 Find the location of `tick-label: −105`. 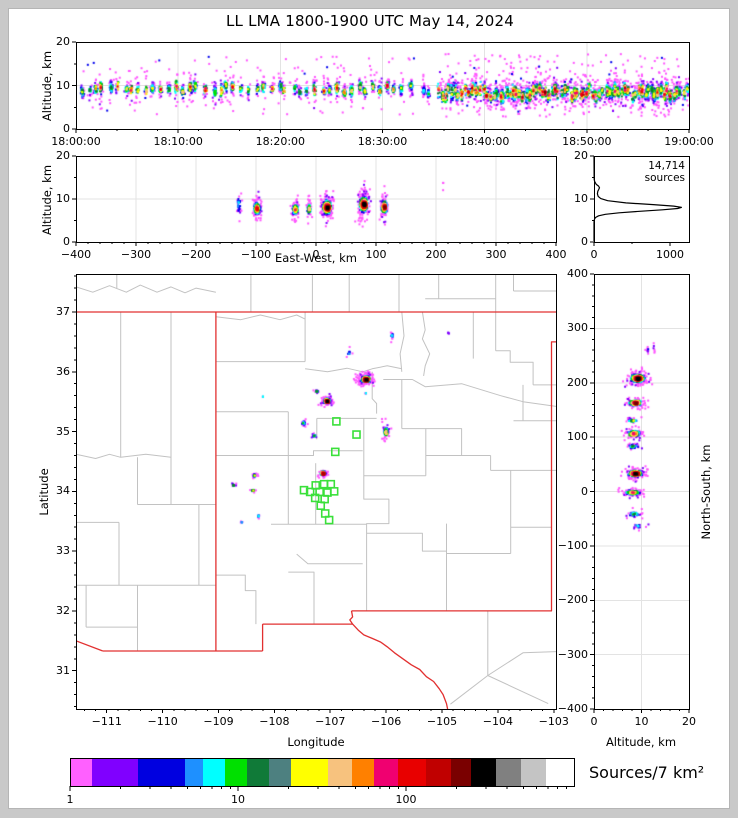

tick-label: −105 is located at coordinates (442, 721).